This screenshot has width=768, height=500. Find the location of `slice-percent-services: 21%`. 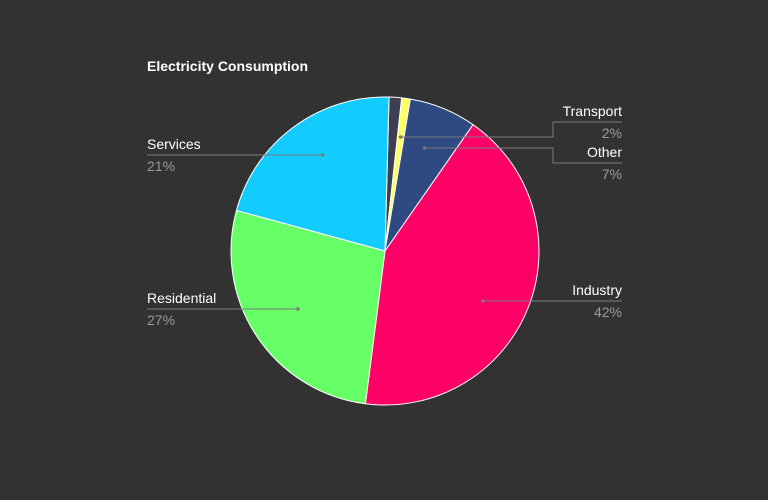

slice-percent-services: 21% is located at coordinates (161, 166).